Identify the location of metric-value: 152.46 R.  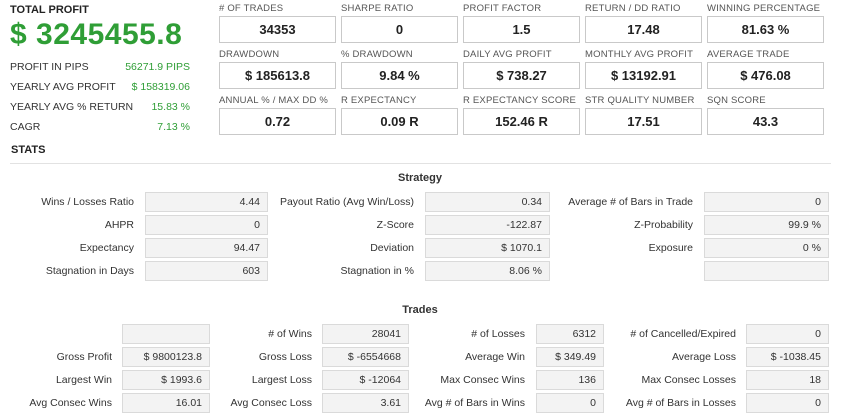
(521, 121).